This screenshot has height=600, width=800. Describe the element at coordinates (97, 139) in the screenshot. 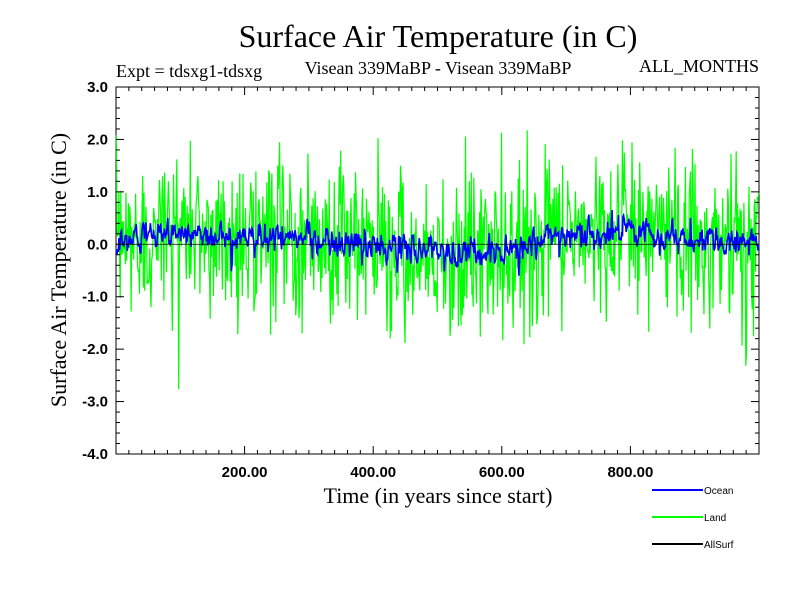

I see `y-tick-label: 2.0` at that location.